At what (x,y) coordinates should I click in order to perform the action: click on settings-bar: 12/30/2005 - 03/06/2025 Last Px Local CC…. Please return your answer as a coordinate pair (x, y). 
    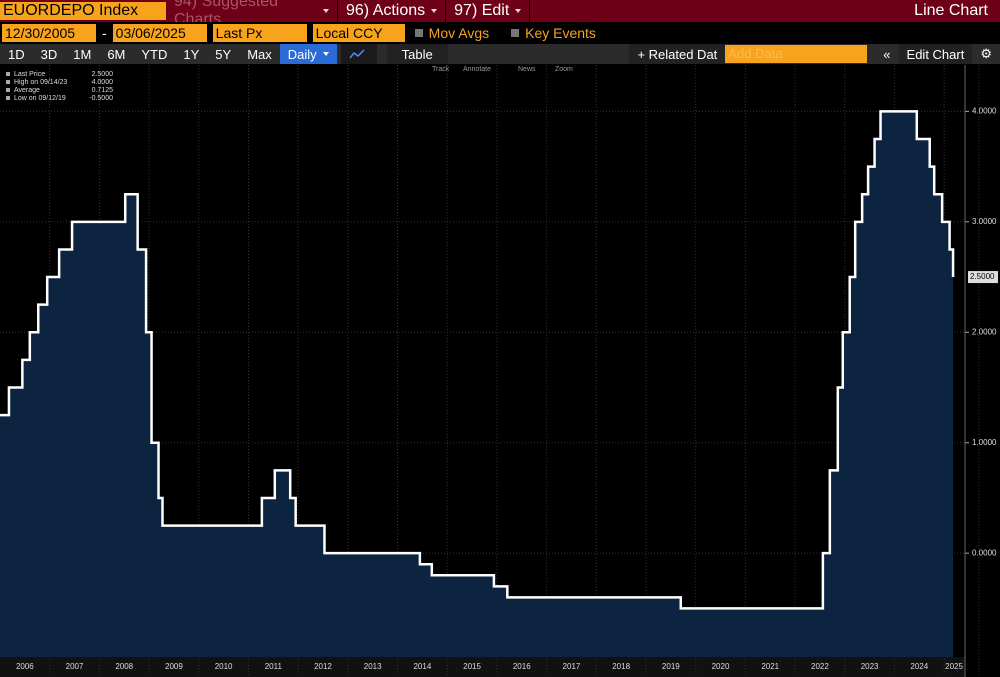
    Looking at the image, I should click on (500, 33).